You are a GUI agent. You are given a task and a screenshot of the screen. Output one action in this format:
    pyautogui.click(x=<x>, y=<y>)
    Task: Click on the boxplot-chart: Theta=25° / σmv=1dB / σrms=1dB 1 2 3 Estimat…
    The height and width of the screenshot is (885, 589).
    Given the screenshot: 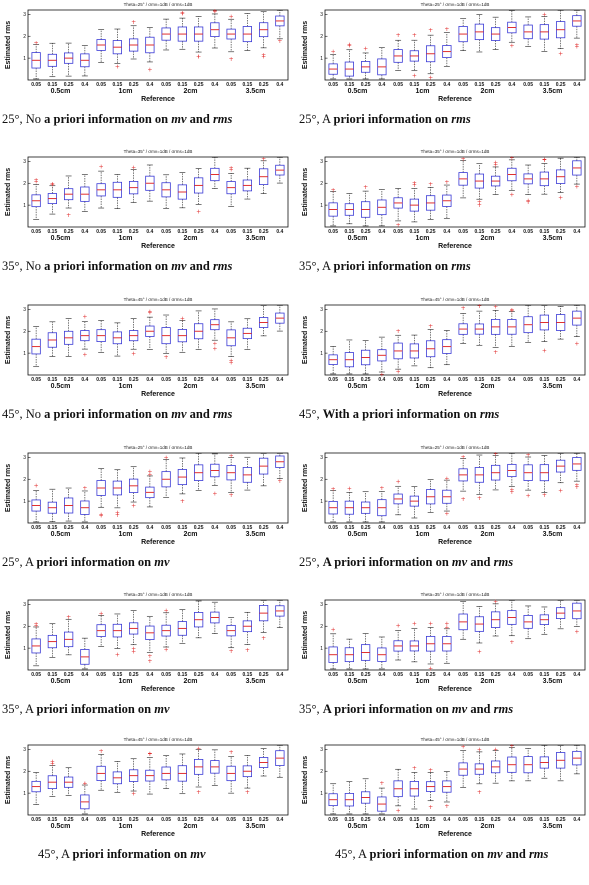 What is the action you would take?
    pyautogui.click(x=444, y=495)
    